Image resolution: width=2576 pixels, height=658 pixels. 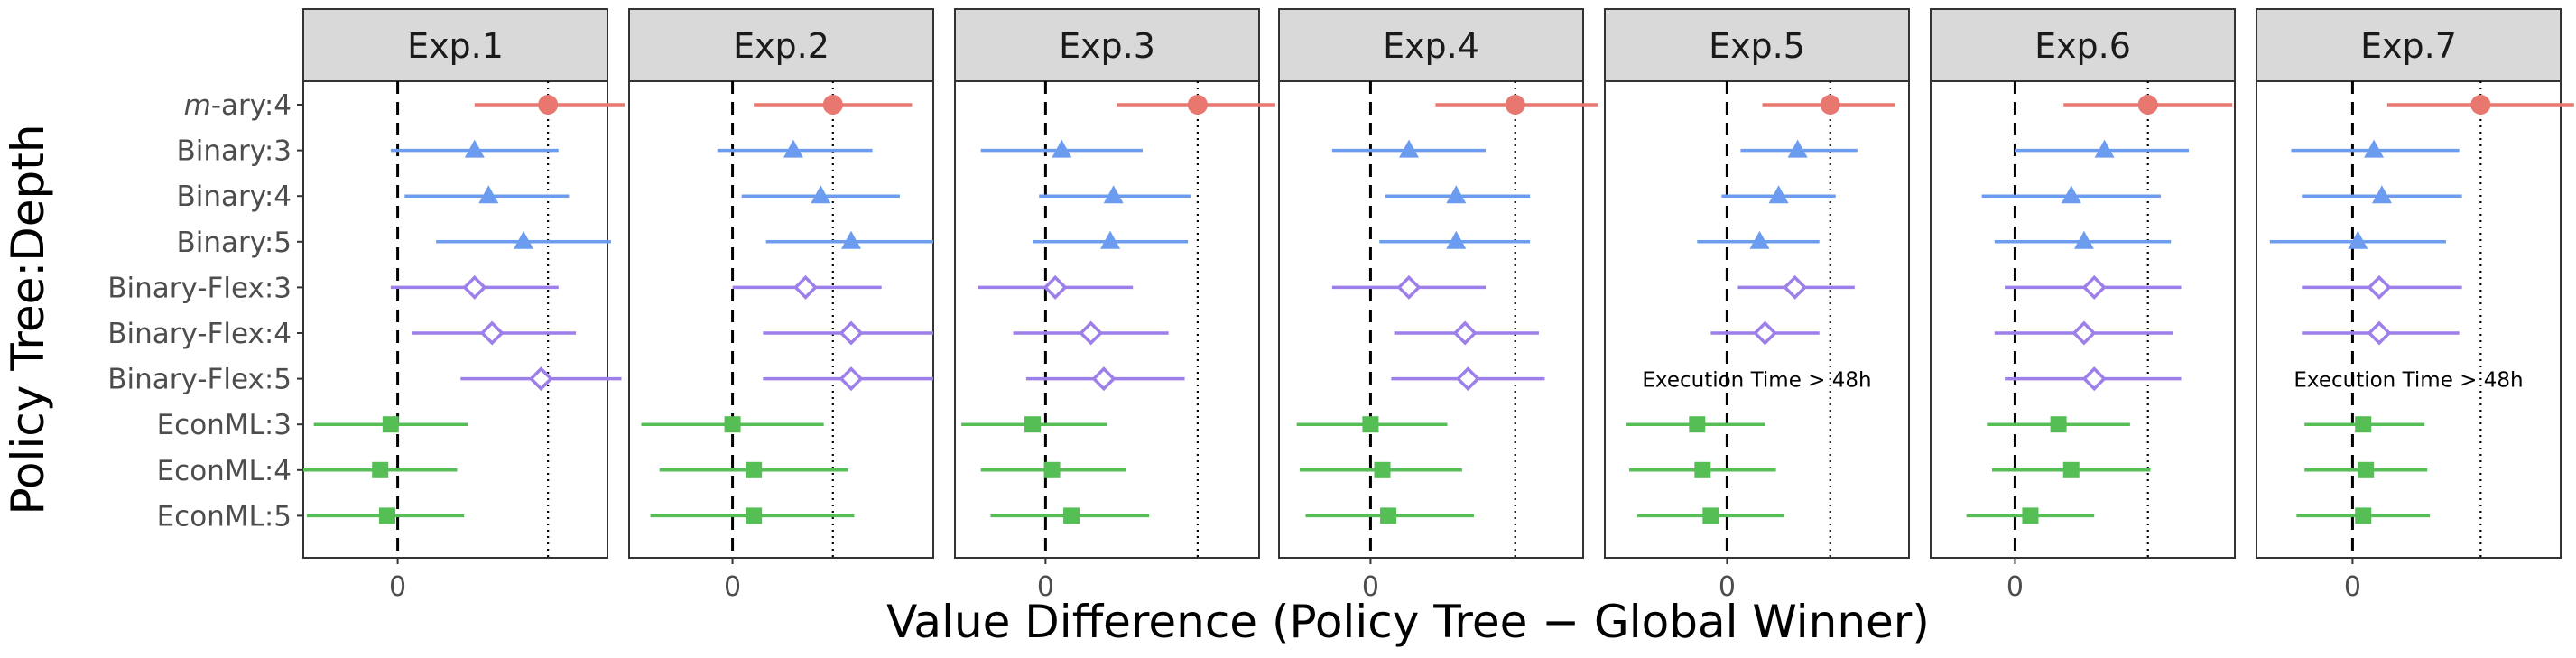 I want to click on y-tick-label: EconML:4, so click(x=224, y=471).